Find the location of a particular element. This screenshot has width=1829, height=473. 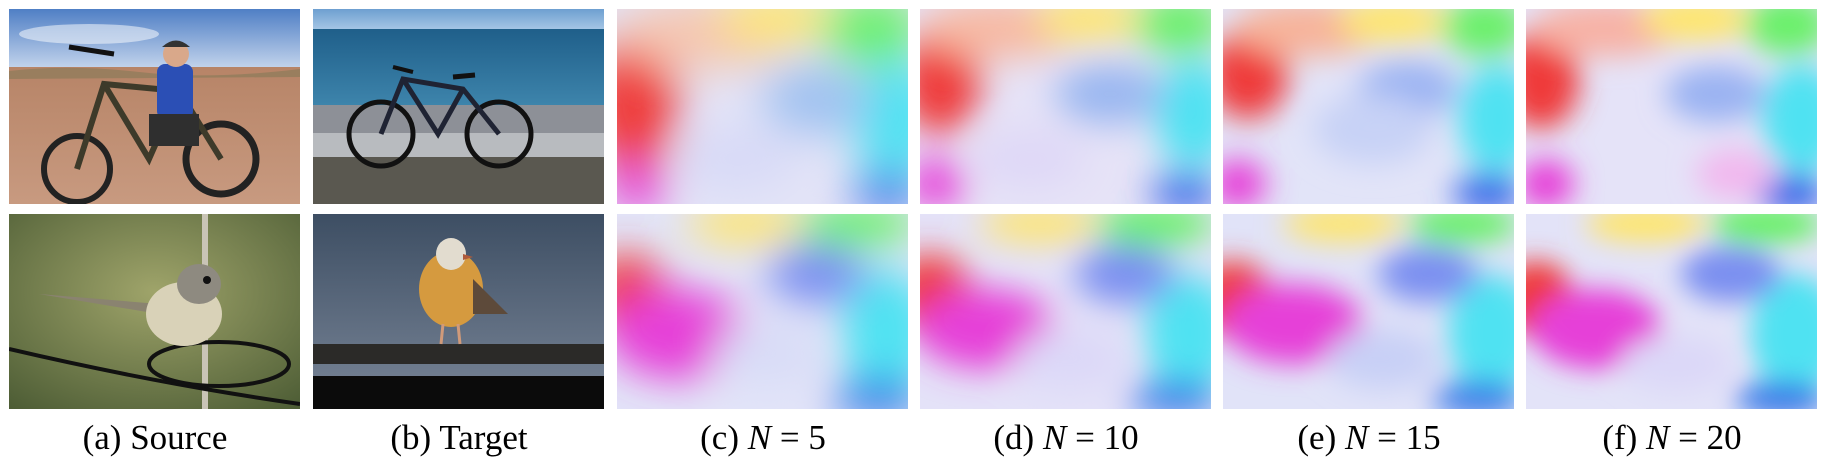

caption-n10-prefix: (d) is located at coordinates (1018, 437).